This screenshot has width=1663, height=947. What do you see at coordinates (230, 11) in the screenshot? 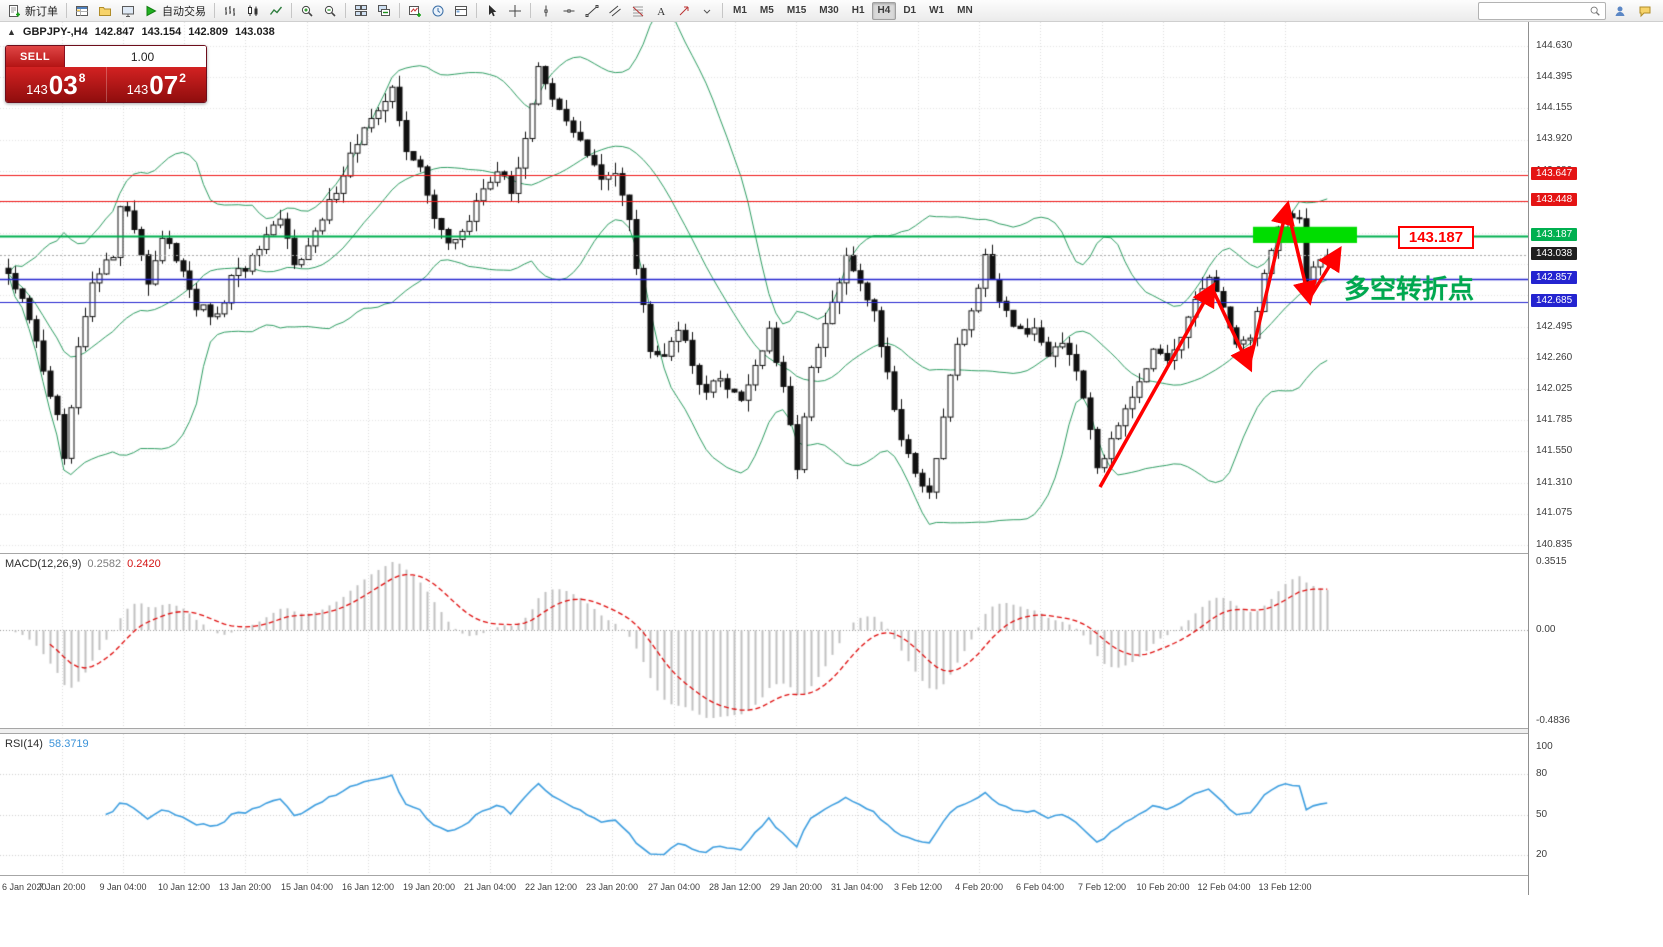
I see `bars-chart-button` at bounding box center [230, 11].